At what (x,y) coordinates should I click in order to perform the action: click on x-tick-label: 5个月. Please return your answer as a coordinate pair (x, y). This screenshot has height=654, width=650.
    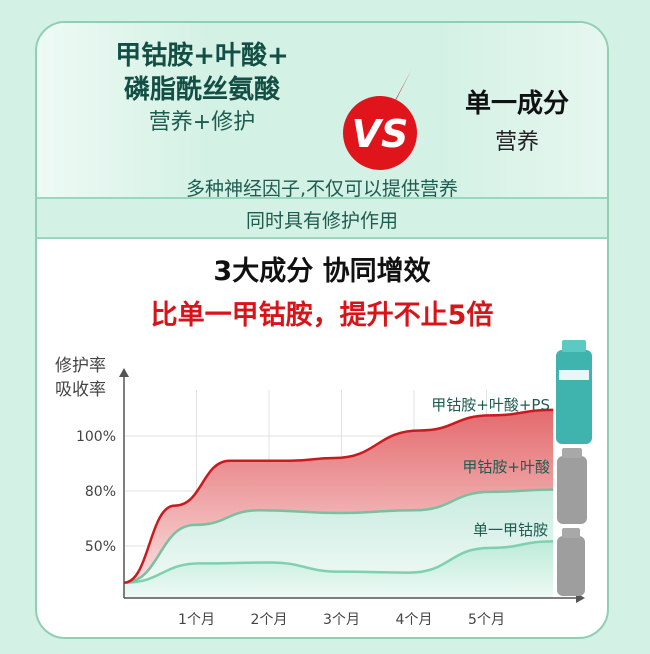
    Looking at the image, I should click on (486, 620).